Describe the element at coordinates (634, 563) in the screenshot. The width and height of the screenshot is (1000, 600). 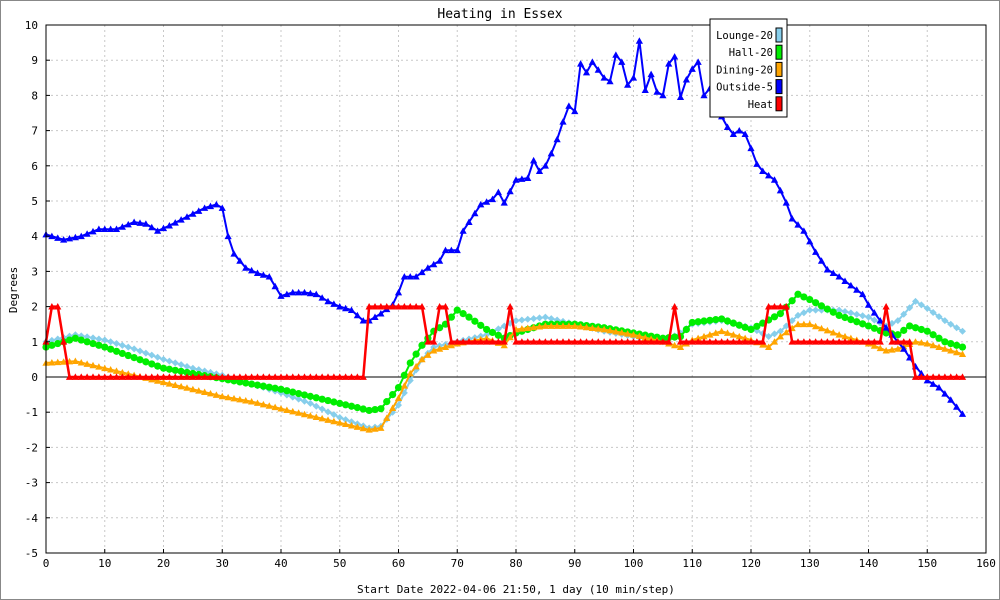
I see `x-tick-label: 100` at that location.